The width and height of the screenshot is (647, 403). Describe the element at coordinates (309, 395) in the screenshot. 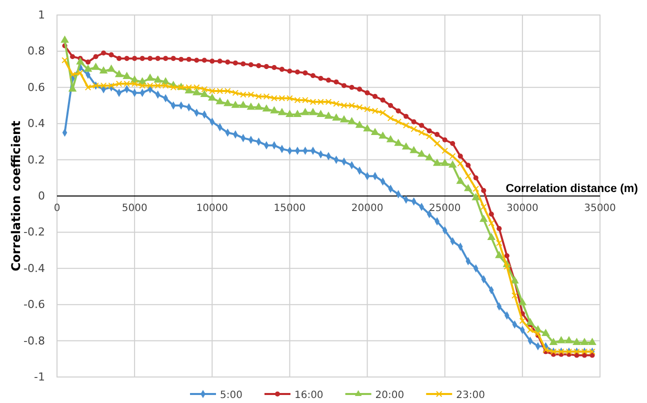

I see `legend-label: 16:00` at that location.